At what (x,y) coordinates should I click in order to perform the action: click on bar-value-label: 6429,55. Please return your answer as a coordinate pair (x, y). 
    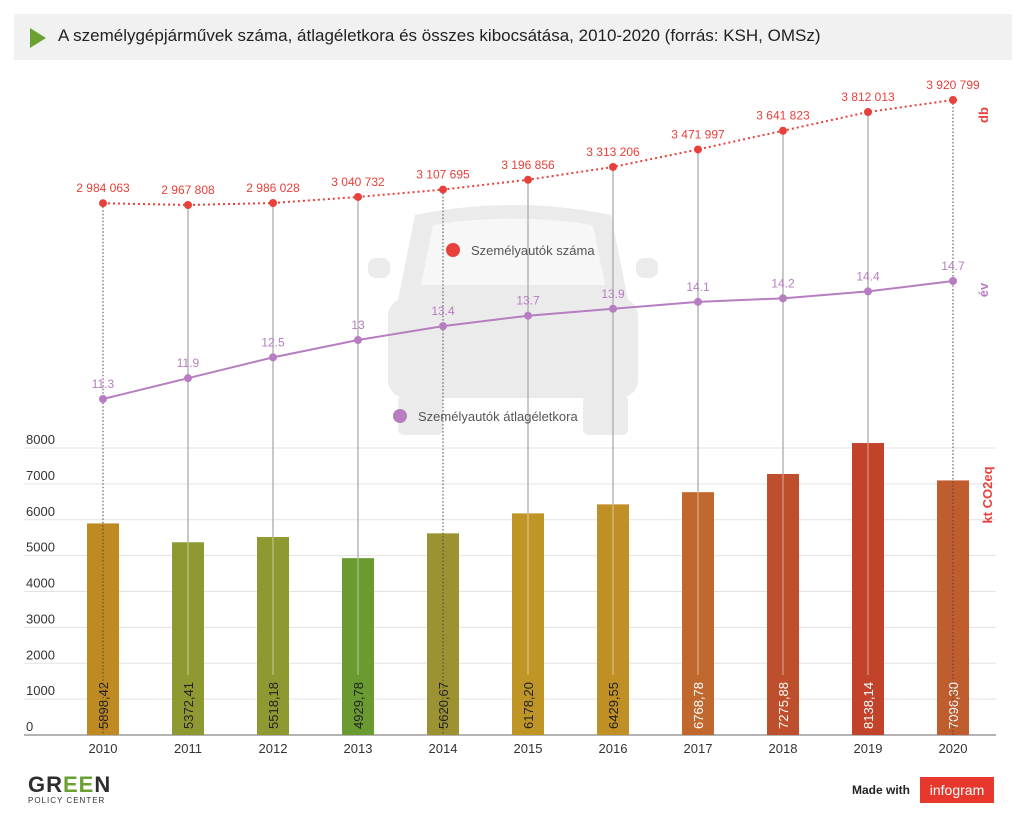
    Looking at the image, I should click on (613, 705).